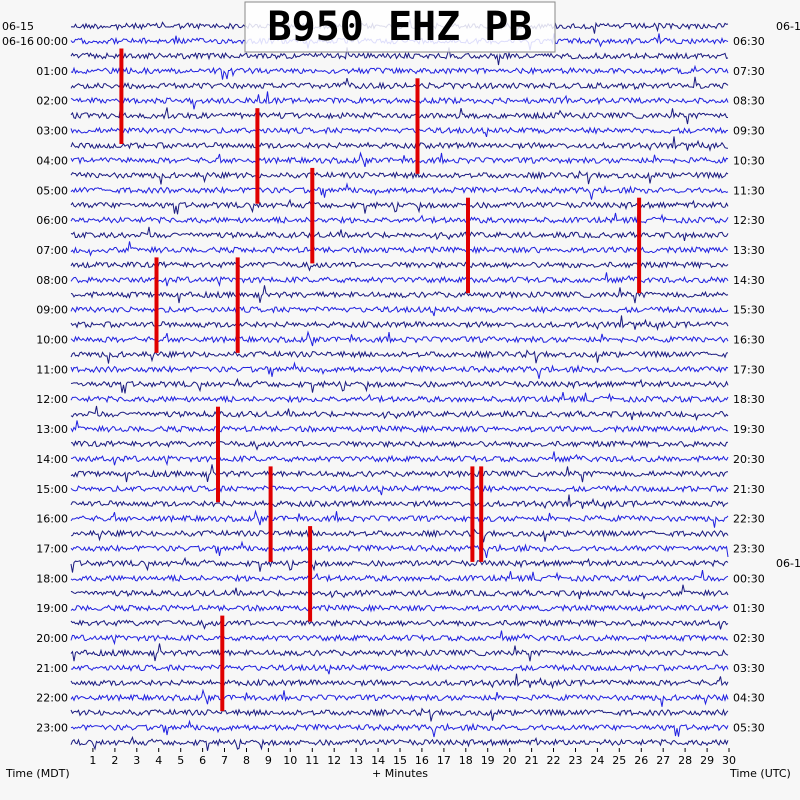 The height and width of the screenshot is (800, 800). What do you see at coordinates (749, 280) in the screenshot?
I see `right-hour-label: 14:30` at bounding box center [749, 280].